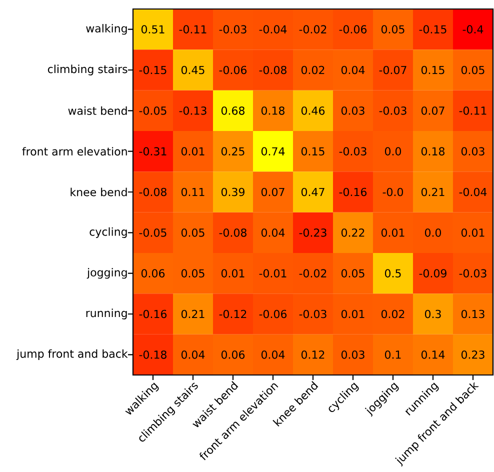 The width and height of the screenshot is (494, 472). What do you see at coordinates (106, 273) in the screenshot?
I see `y-tick-label: jogging` at bounding box center [106, 273].